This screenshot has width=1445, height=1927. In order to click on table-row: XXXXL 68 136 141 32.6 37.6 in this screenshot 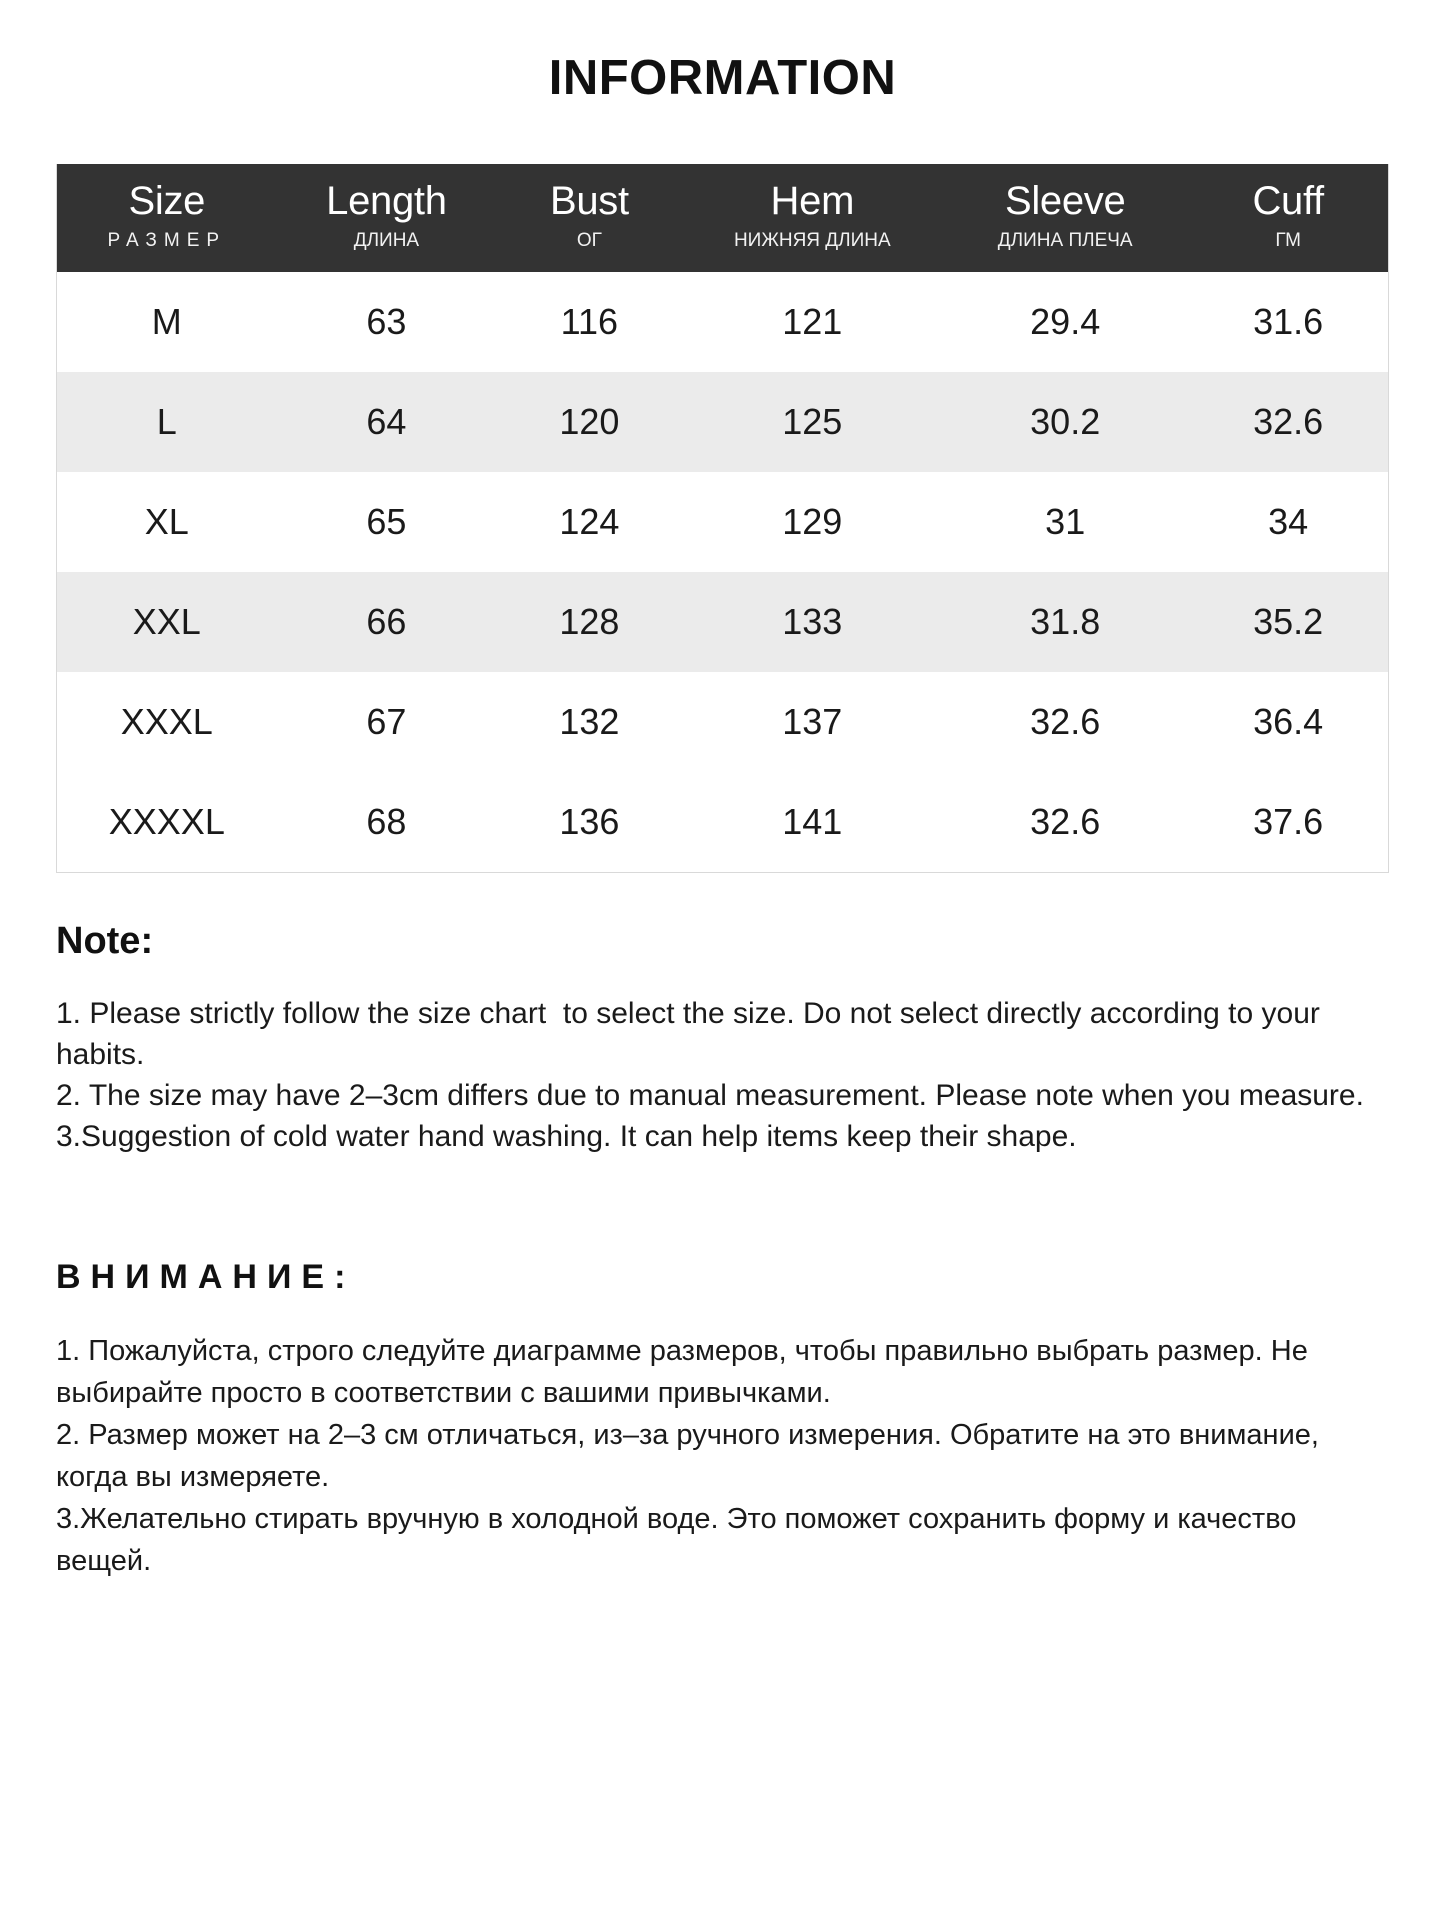, I will do `click(722, 822)`.